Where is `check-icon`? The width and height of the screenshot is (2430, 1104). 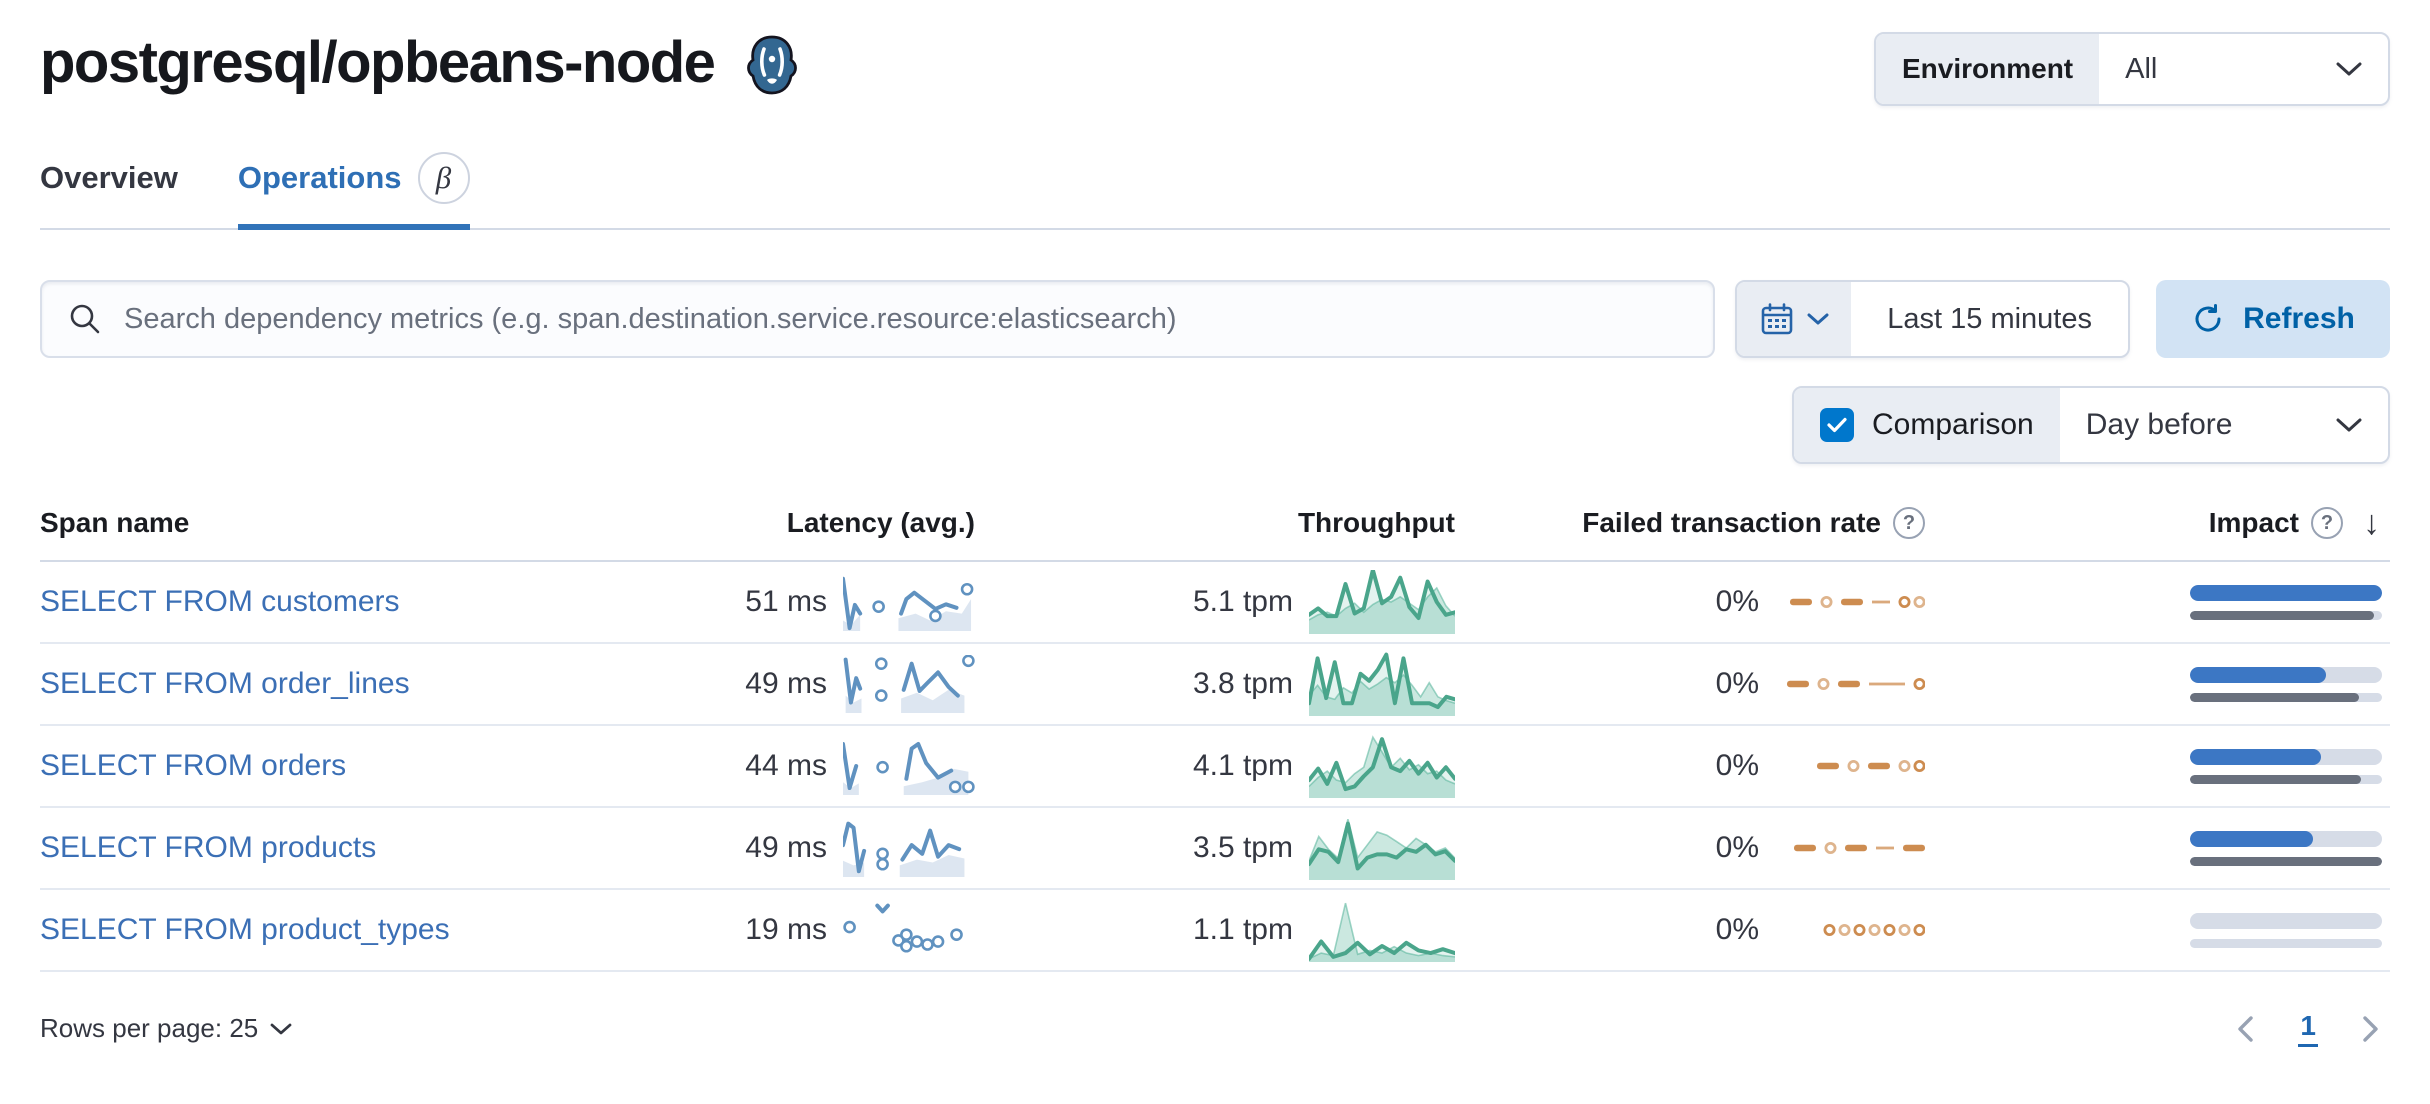
check-icon is located at coordinates (1837, 425).